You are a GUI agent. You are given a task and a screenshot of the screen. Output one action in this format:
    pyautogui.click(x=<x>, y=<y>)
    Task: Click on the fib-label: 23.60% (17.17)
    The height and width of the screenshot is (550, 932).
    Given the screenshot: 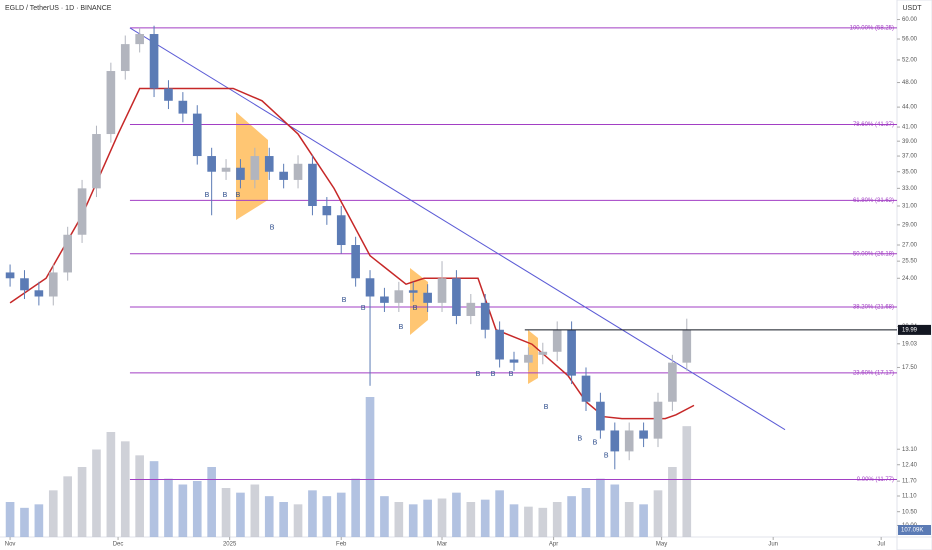 What is the action you would take?
    pyautogui.click(x=873, y=373)
    